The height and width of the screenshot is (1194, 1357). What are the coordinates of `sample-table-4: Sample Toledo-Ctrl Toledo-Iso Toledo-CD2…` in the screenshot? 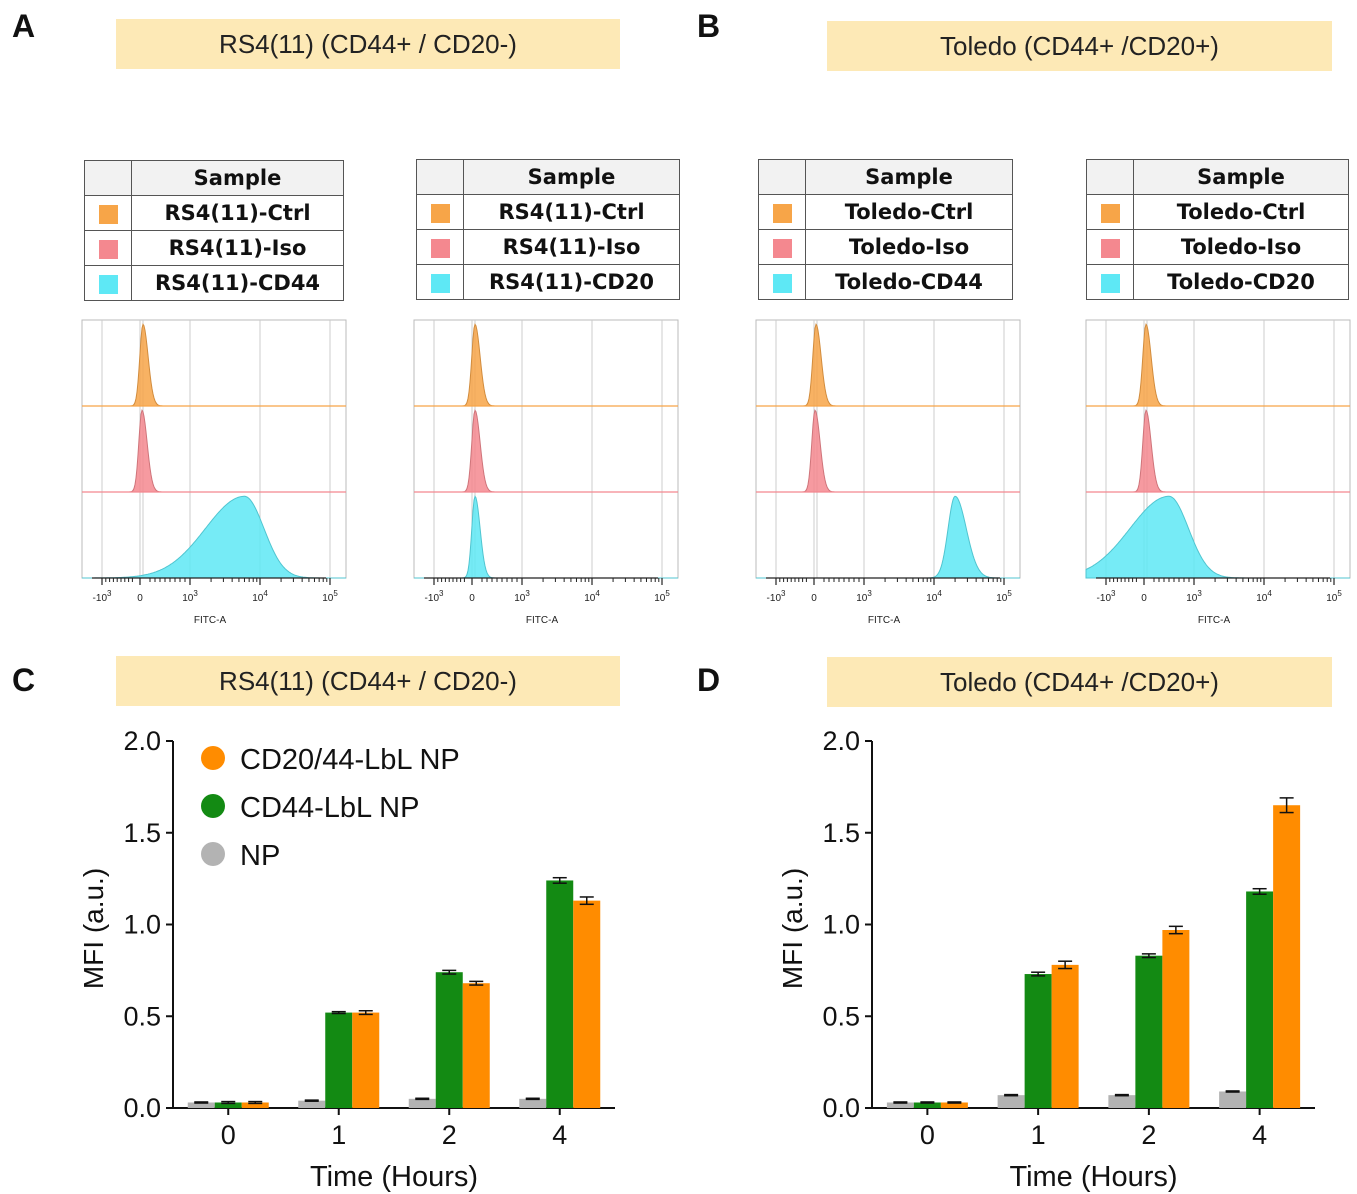 It's located at (1217, 229).